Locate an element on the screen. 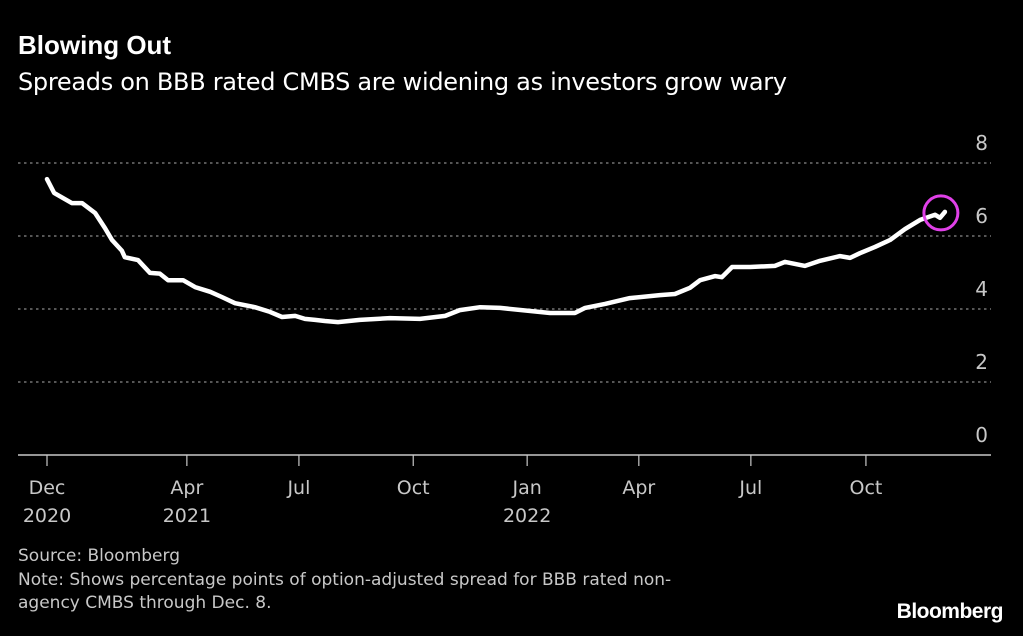 This screenshot has height=636, width=1023. x-tick-year: 2022 is located at coordinates (527, 516).